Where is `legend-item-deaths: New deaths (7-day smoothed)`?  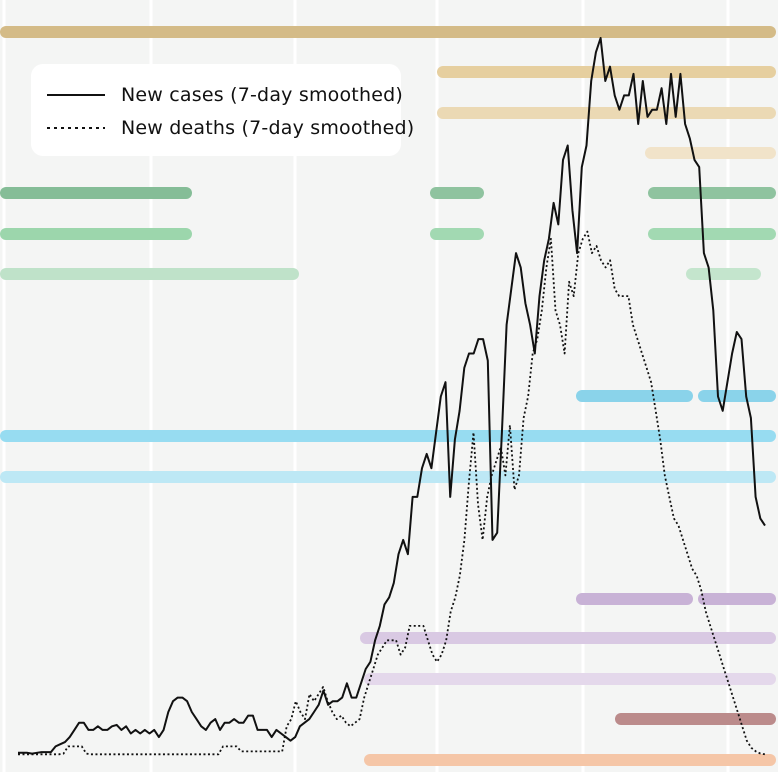 legend-item-deaths: New deaths (7-day smoothed) is located at coordinates (230, 128).